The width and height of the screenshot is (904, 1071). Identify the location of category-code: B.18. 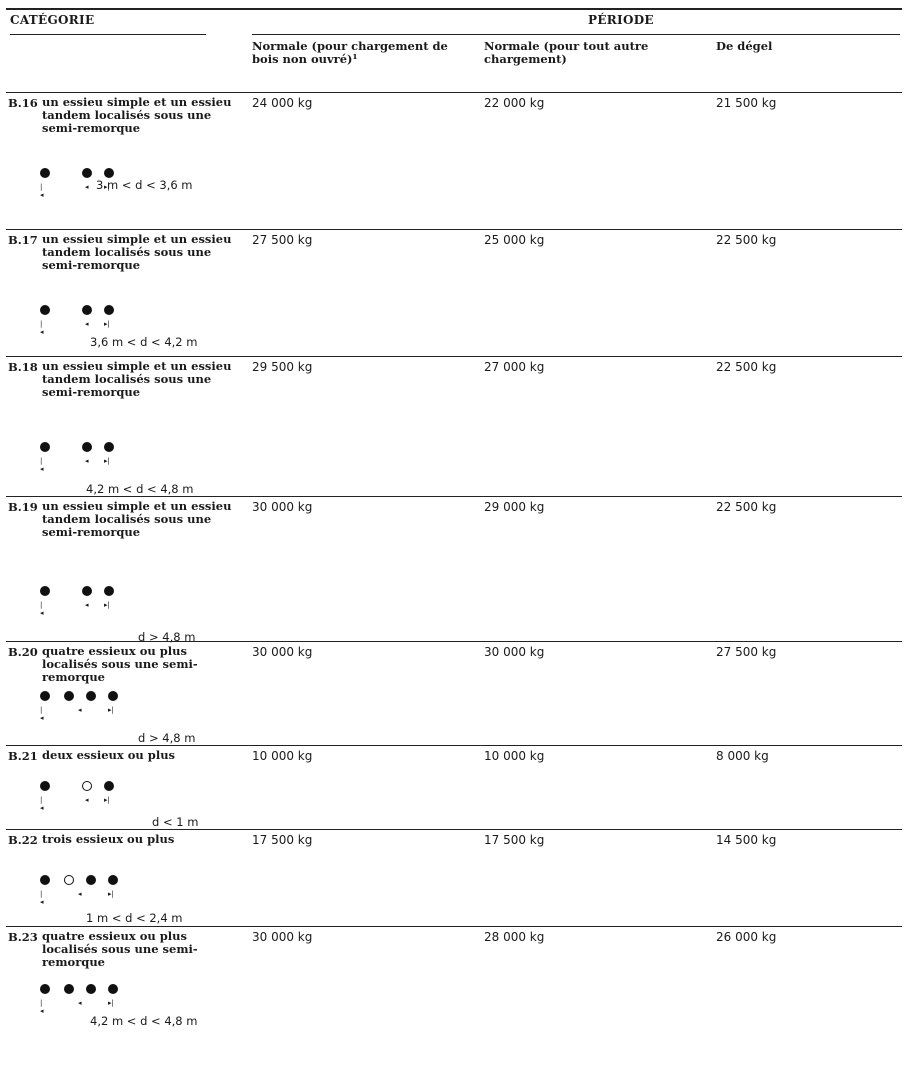
(23, 367).